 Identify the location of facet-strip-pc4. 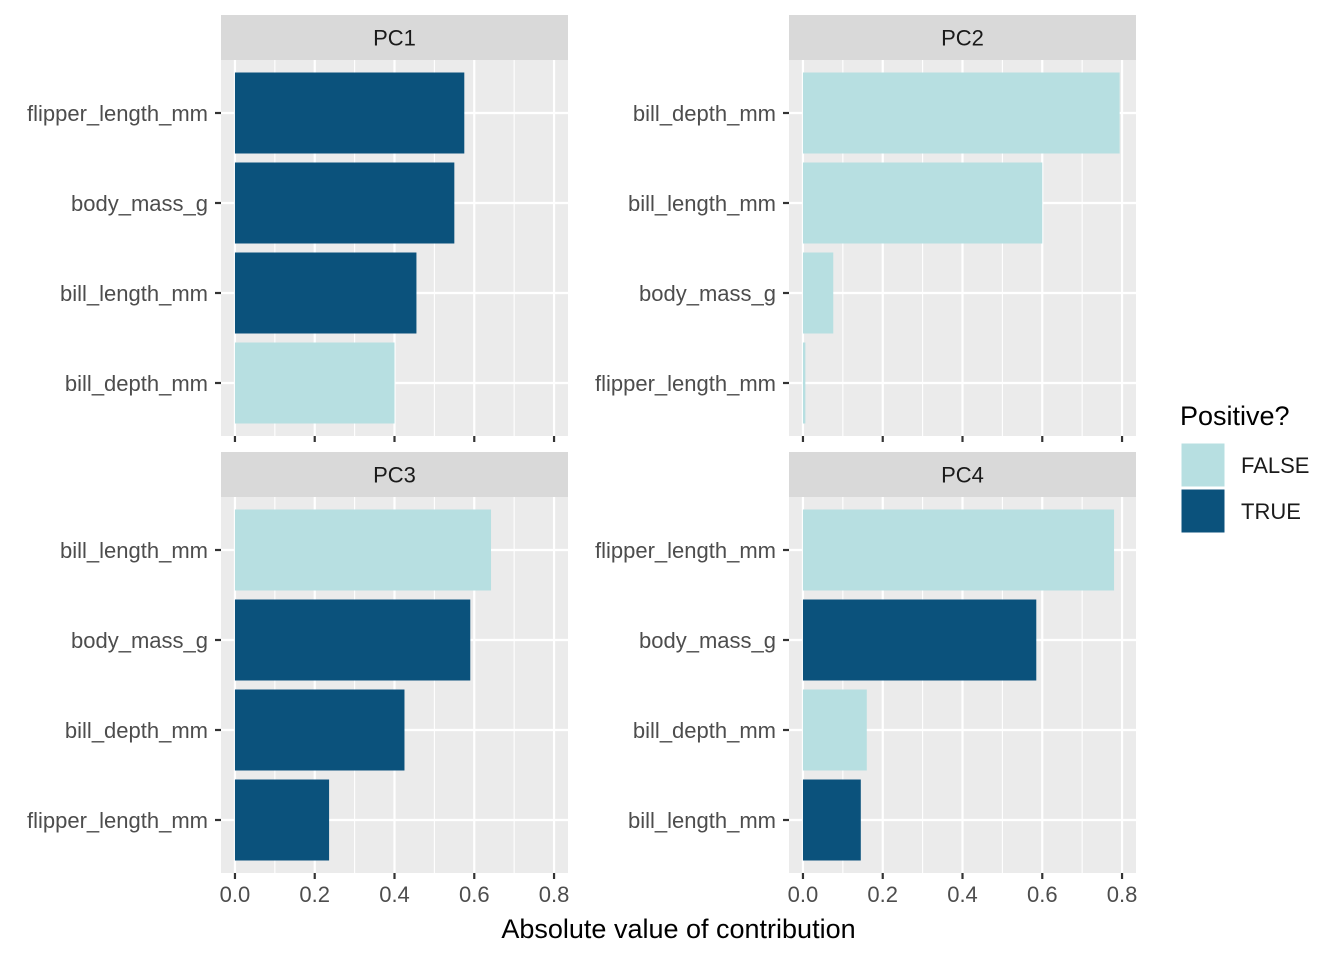
(962, 474).